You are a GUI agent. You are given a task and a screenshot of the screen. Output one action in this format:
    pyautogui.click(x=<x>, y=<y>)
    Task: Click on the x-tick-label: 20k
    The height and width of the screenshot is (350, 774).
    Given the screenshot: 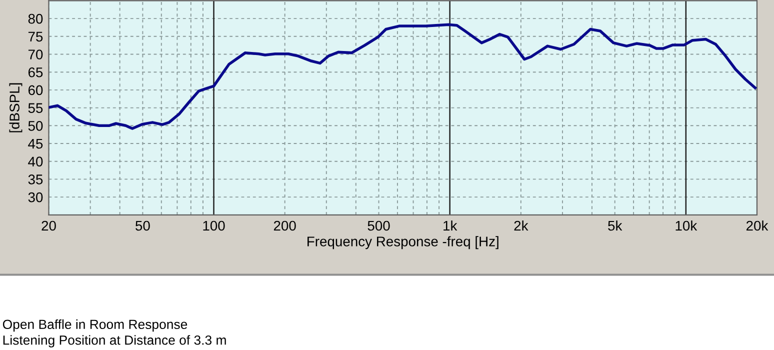 What is the action you would take?
    pyautogui.click(x=757, y=225)
    